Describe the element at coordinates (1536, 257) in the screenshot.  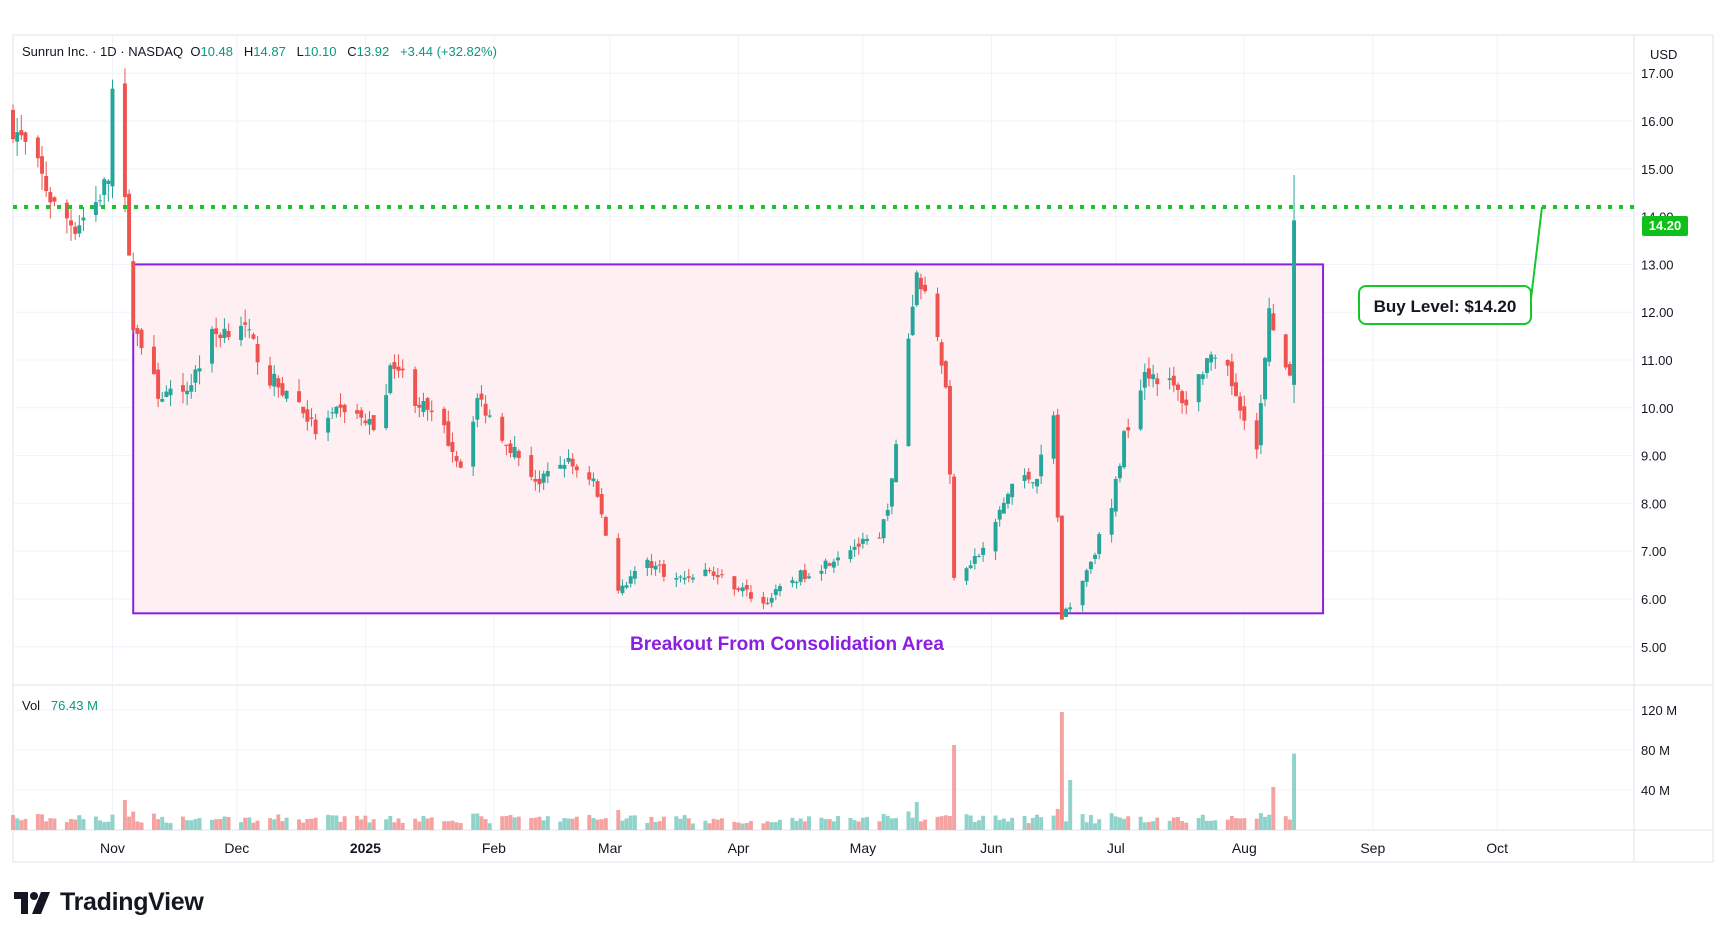
I see `callout-connector` at that location.